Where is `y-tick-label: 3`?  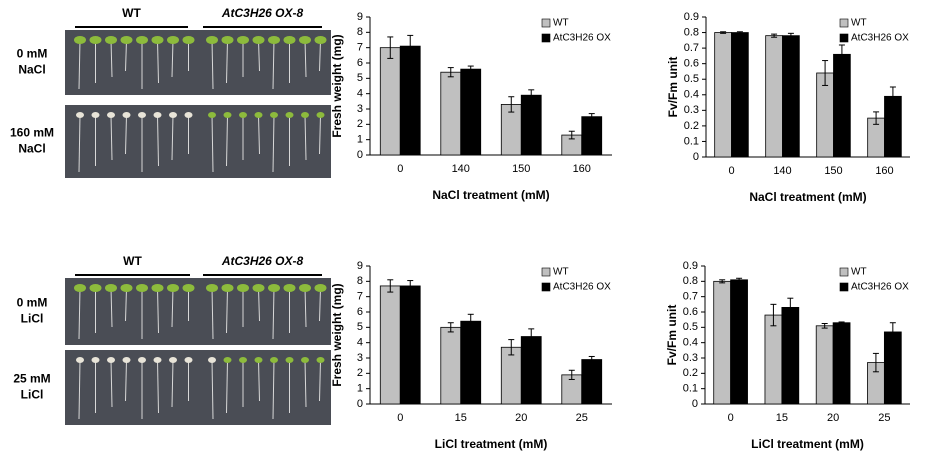 y-tick-label: 3 is located at coordinates (360, 109).